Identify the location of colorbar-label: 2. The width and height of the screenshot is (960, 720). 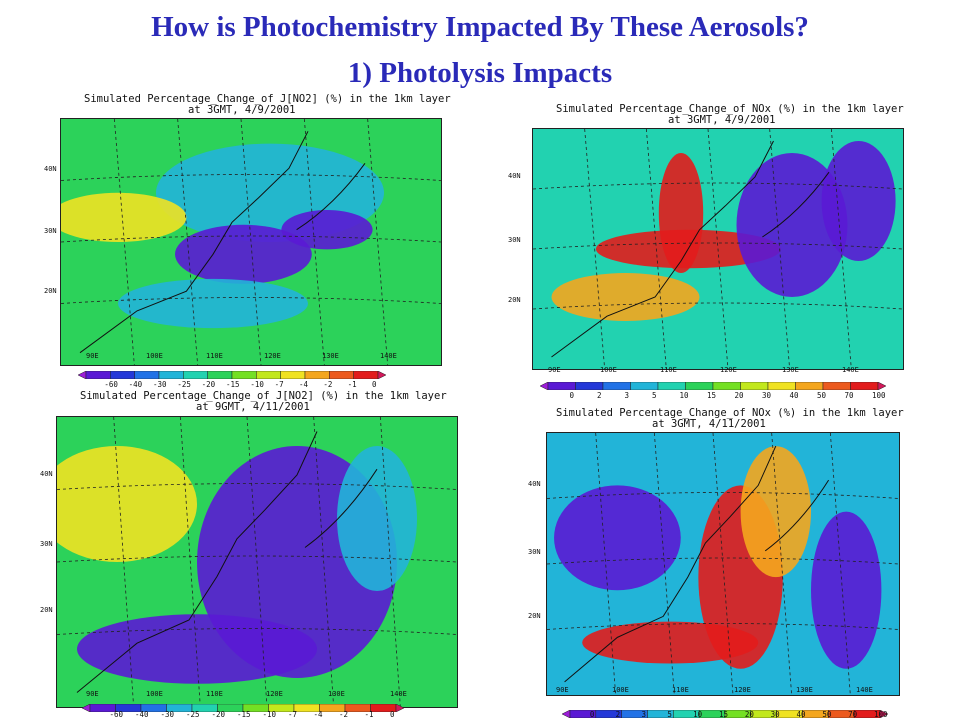
(618, 714).